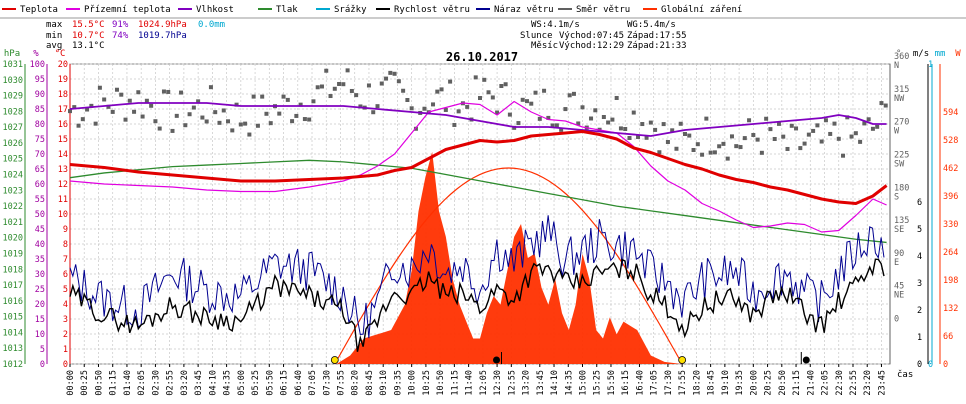  Describe the element at coordinates (40, 305) in the screenshot. I see `pct-axis-tick-label: 20` at that location.